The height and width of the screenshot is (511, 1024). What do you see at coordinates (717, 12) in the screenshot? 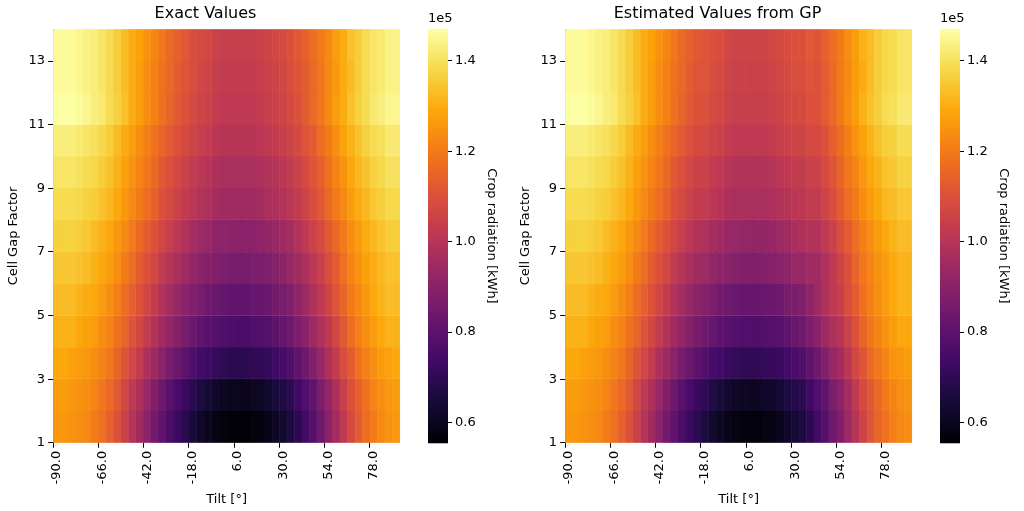
I see `chart-title: Estimated Values from GP` at bounding box center [717, 12].